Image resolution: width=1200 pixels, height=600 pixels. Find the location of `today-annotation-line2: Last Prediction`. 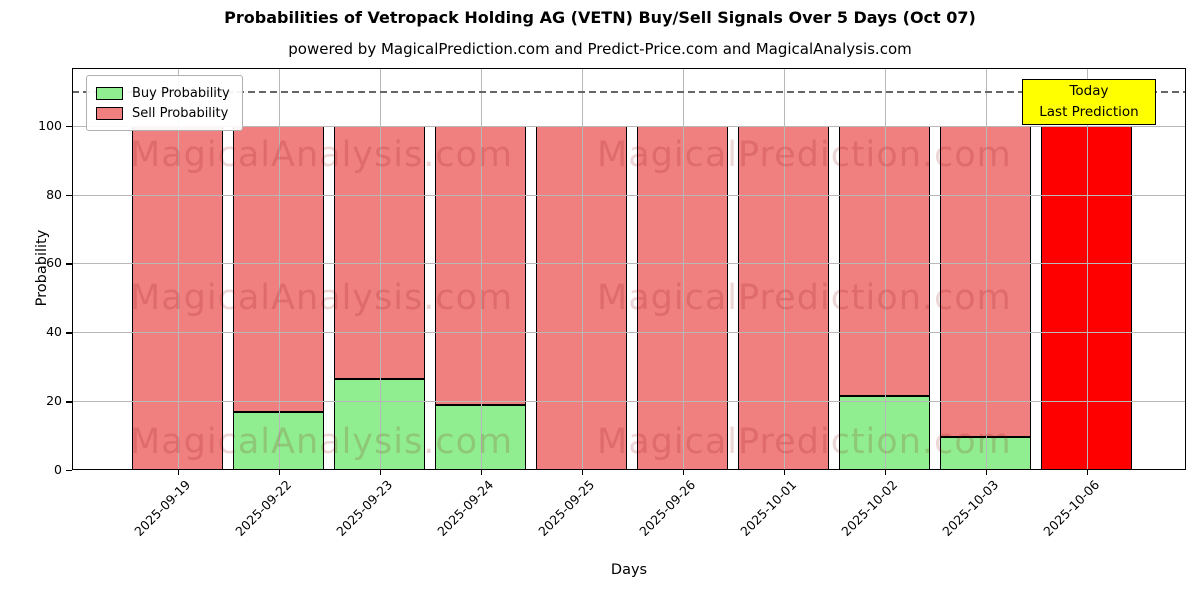

today-annotation-line2: Last Prediction is located at coordinates (1089, 112).